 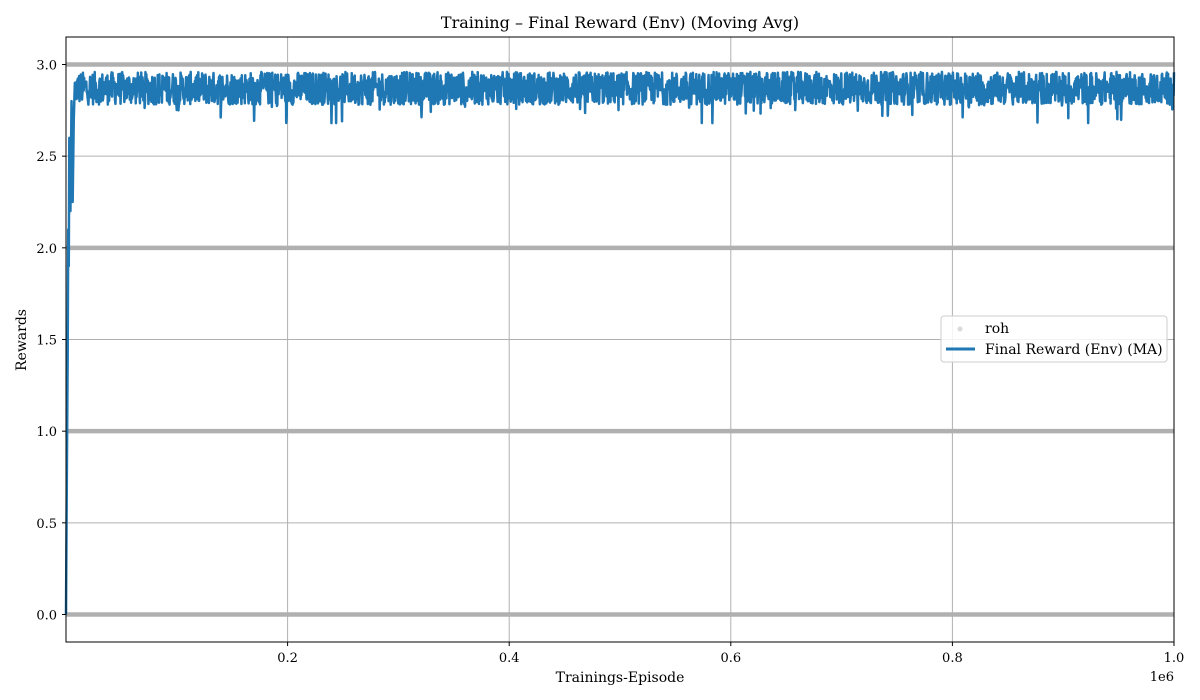 I want to click on y-tick-label: 0.5, so click(x=46, y=524).